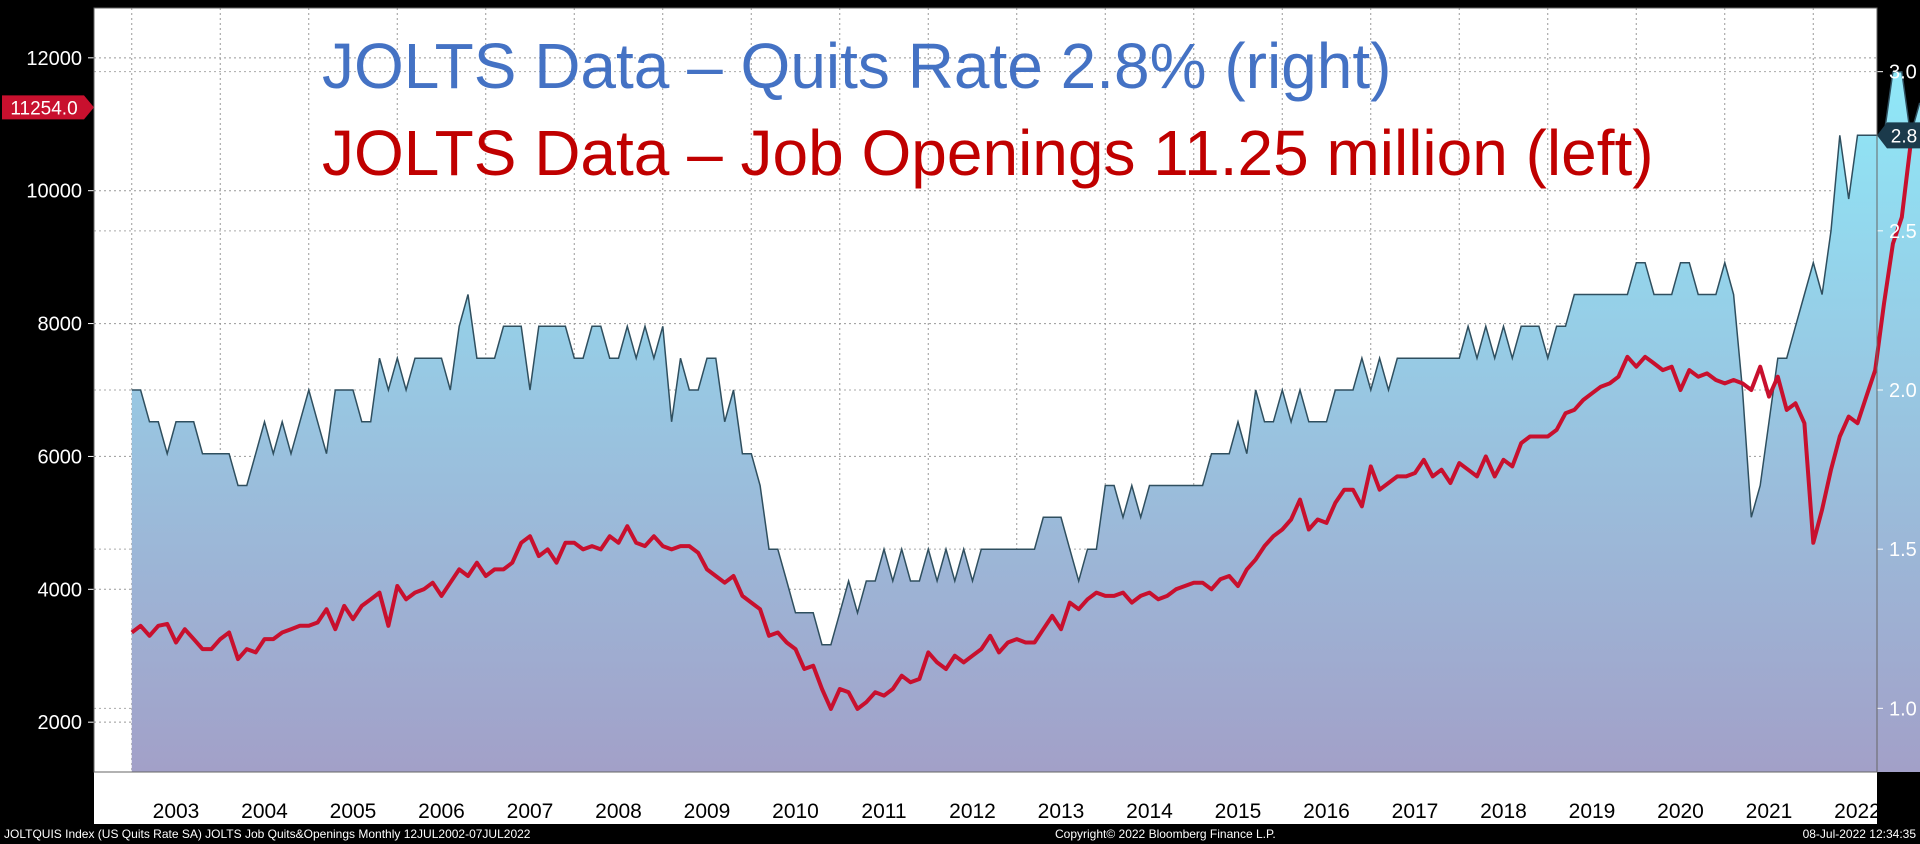 The height and width of the screenshot is (844, 1920). What do you see at coordinates (60, 590) in the screenshot?
I see `y-left-tick-label: 4000` at bounding box center [60, 590].